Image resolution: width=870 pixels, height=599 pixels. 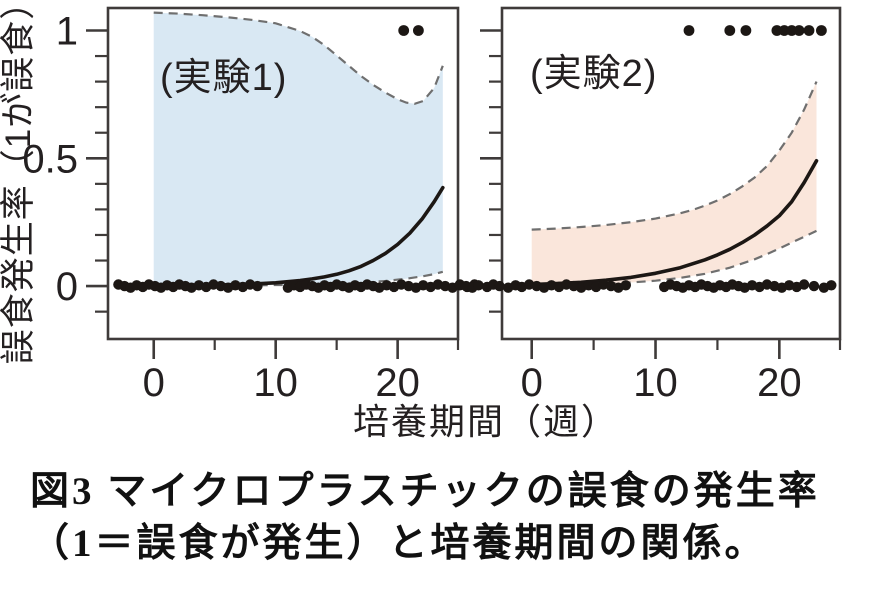 I want to click on x-axis-title: 培養期間（週）, so click(x=486, y=421).